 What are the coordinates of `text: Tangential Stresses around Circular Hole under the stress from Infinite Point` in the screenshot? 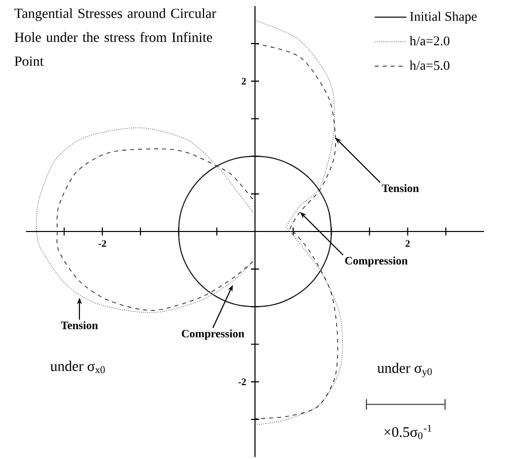 It's located at (115, 37).